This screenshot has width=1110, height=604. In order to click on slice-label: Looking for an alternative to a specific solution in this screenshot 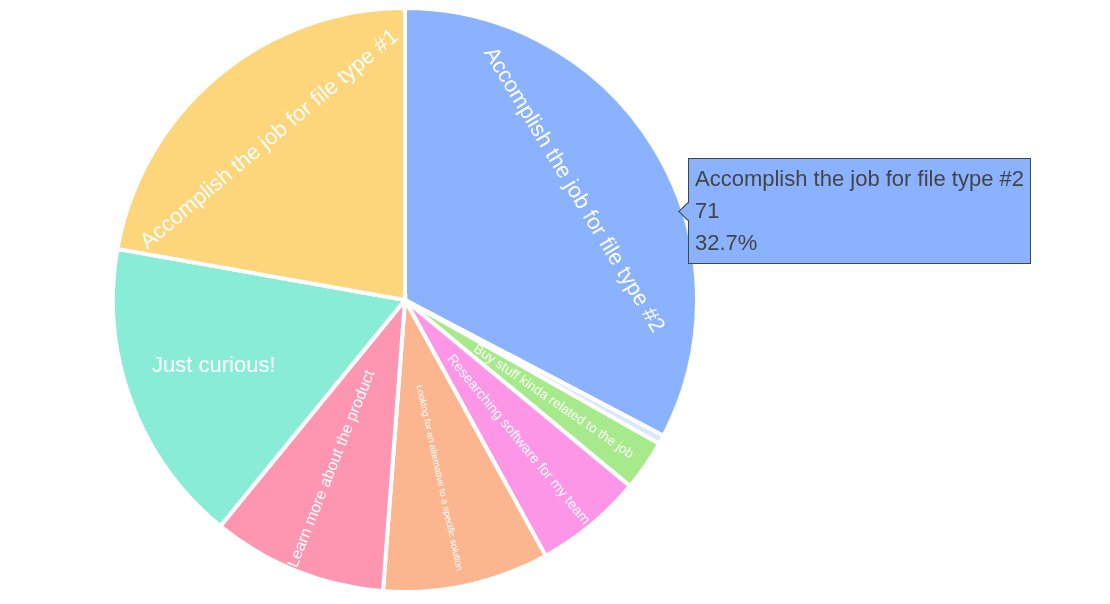, I will do `click(439, 477)`.